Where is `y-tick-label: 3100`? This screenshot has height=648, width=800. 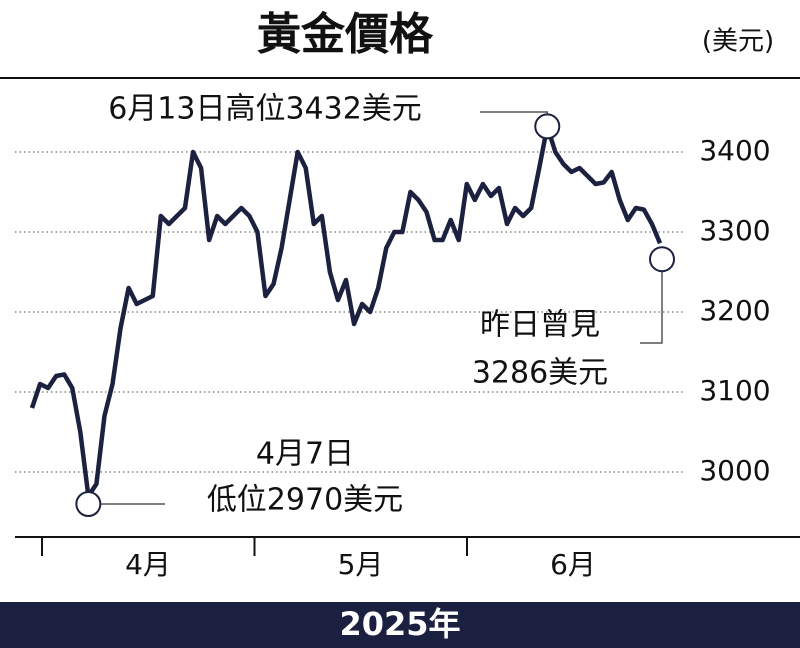 y-tick-label: 3100 is located at coordinates (734, 390).